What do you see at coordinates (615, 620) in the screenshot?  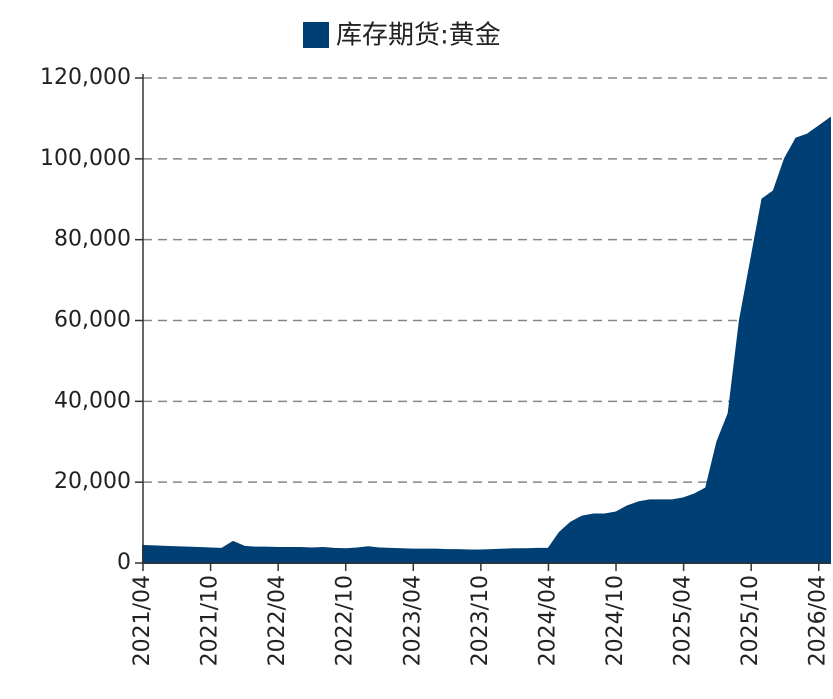 I see `x-tick-label: 2024/10` at bounding box center [615, 620].